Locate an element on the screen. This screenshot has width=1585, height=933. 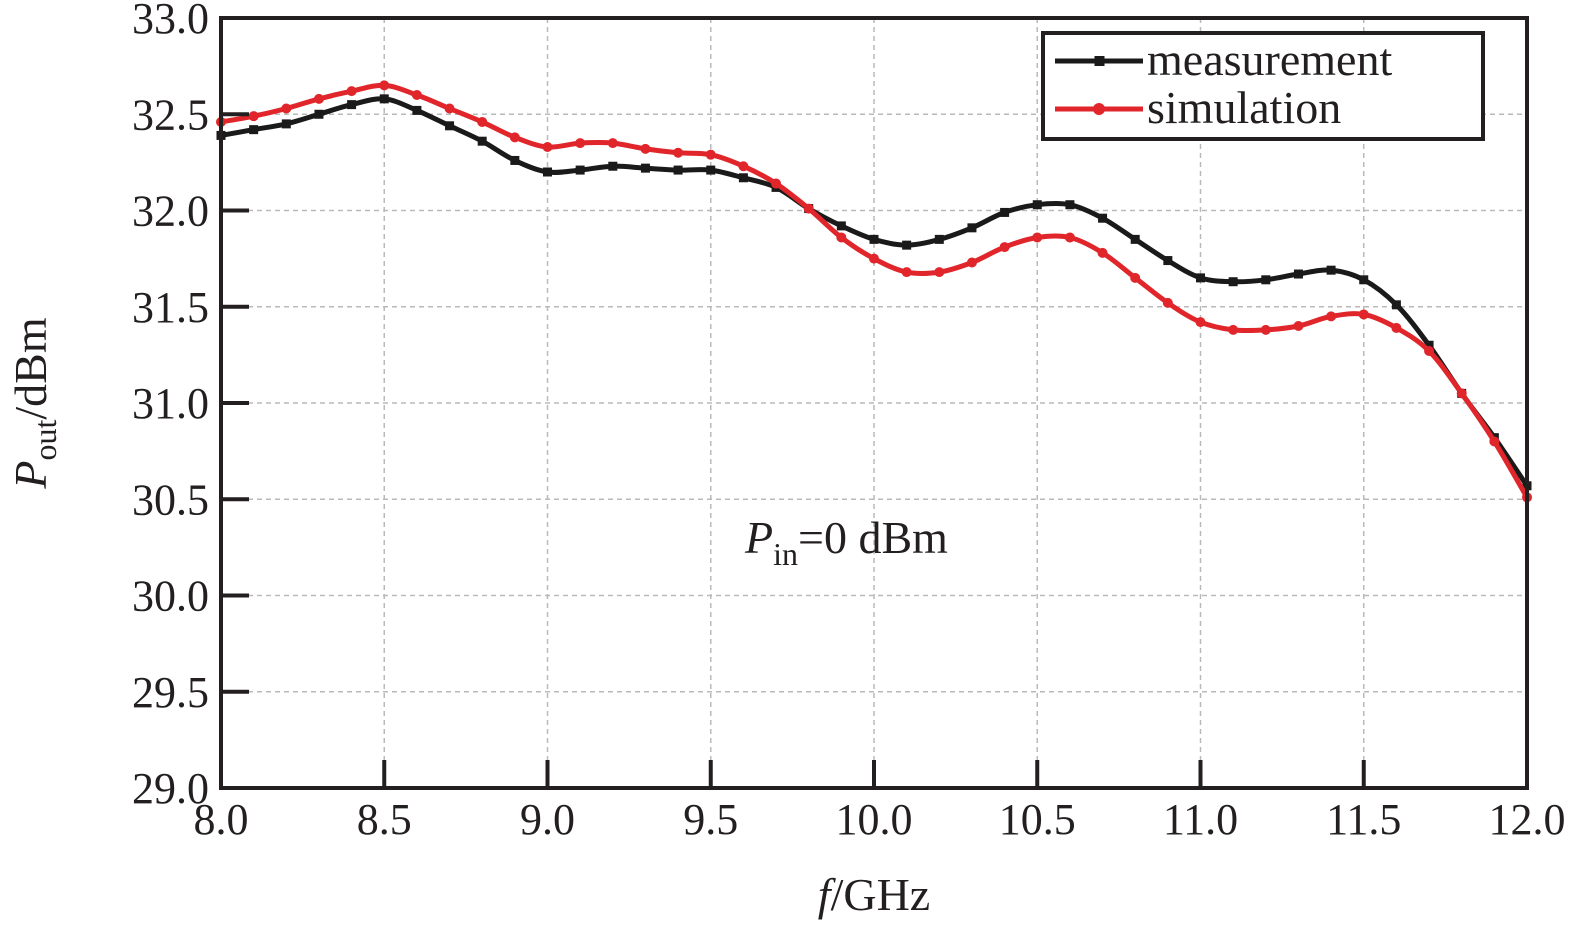
annotation-subscript: in is located at coordinates (785, 554).